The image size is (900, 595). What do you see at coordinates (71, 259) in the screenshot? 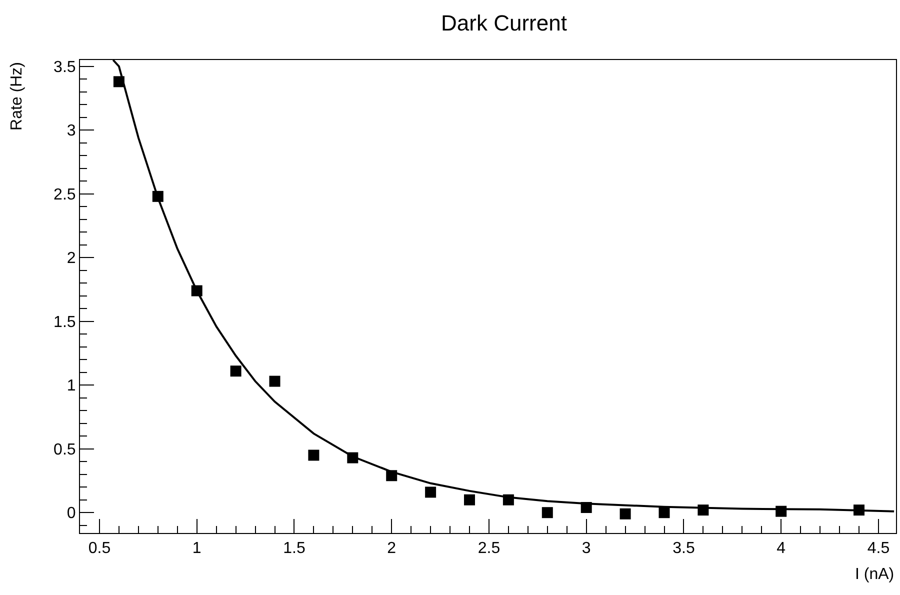
I see `y-tick-label: 2` at bounding box center [71, 259].